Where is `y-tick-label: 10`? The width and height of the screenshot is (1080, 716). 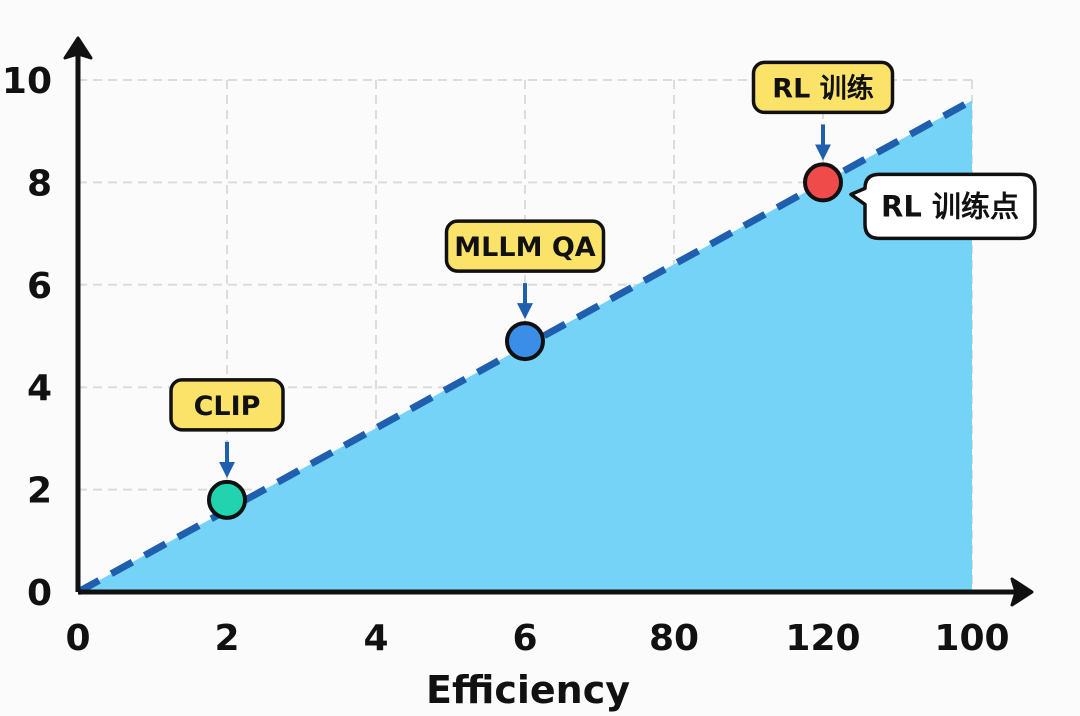
y-tick-label: 10 is located at coordinates (27, 81).